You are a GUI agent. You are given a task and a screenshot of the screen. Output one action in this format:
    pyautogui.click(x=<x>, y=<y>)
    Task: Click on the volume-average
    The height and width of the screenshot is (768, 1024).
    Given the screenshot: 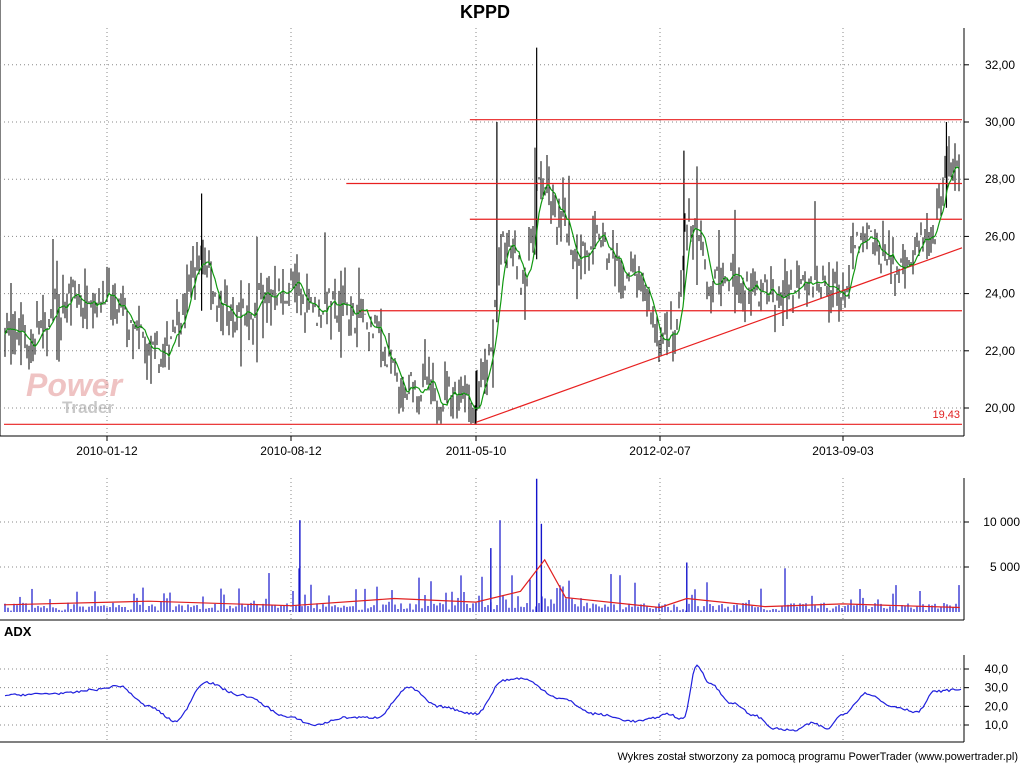 What is the action you would take?
    pyautogui.click(x=481, y=583)
    